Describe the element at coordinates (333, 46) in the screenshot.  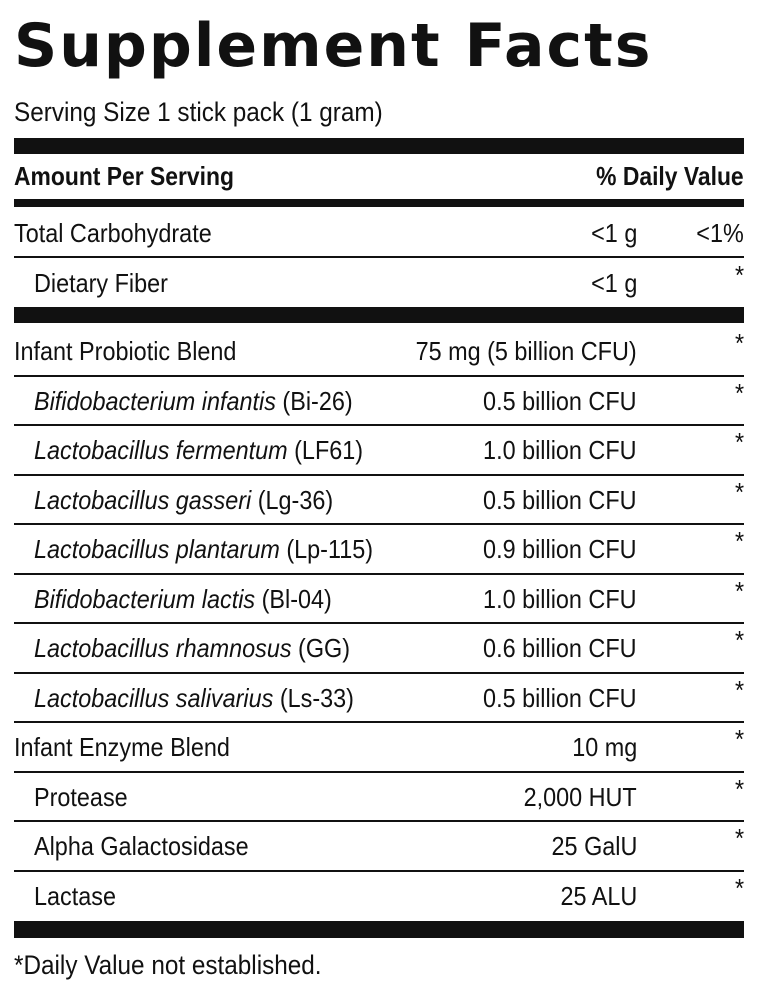
I see `panel-title: Supplement Facts` at that location.